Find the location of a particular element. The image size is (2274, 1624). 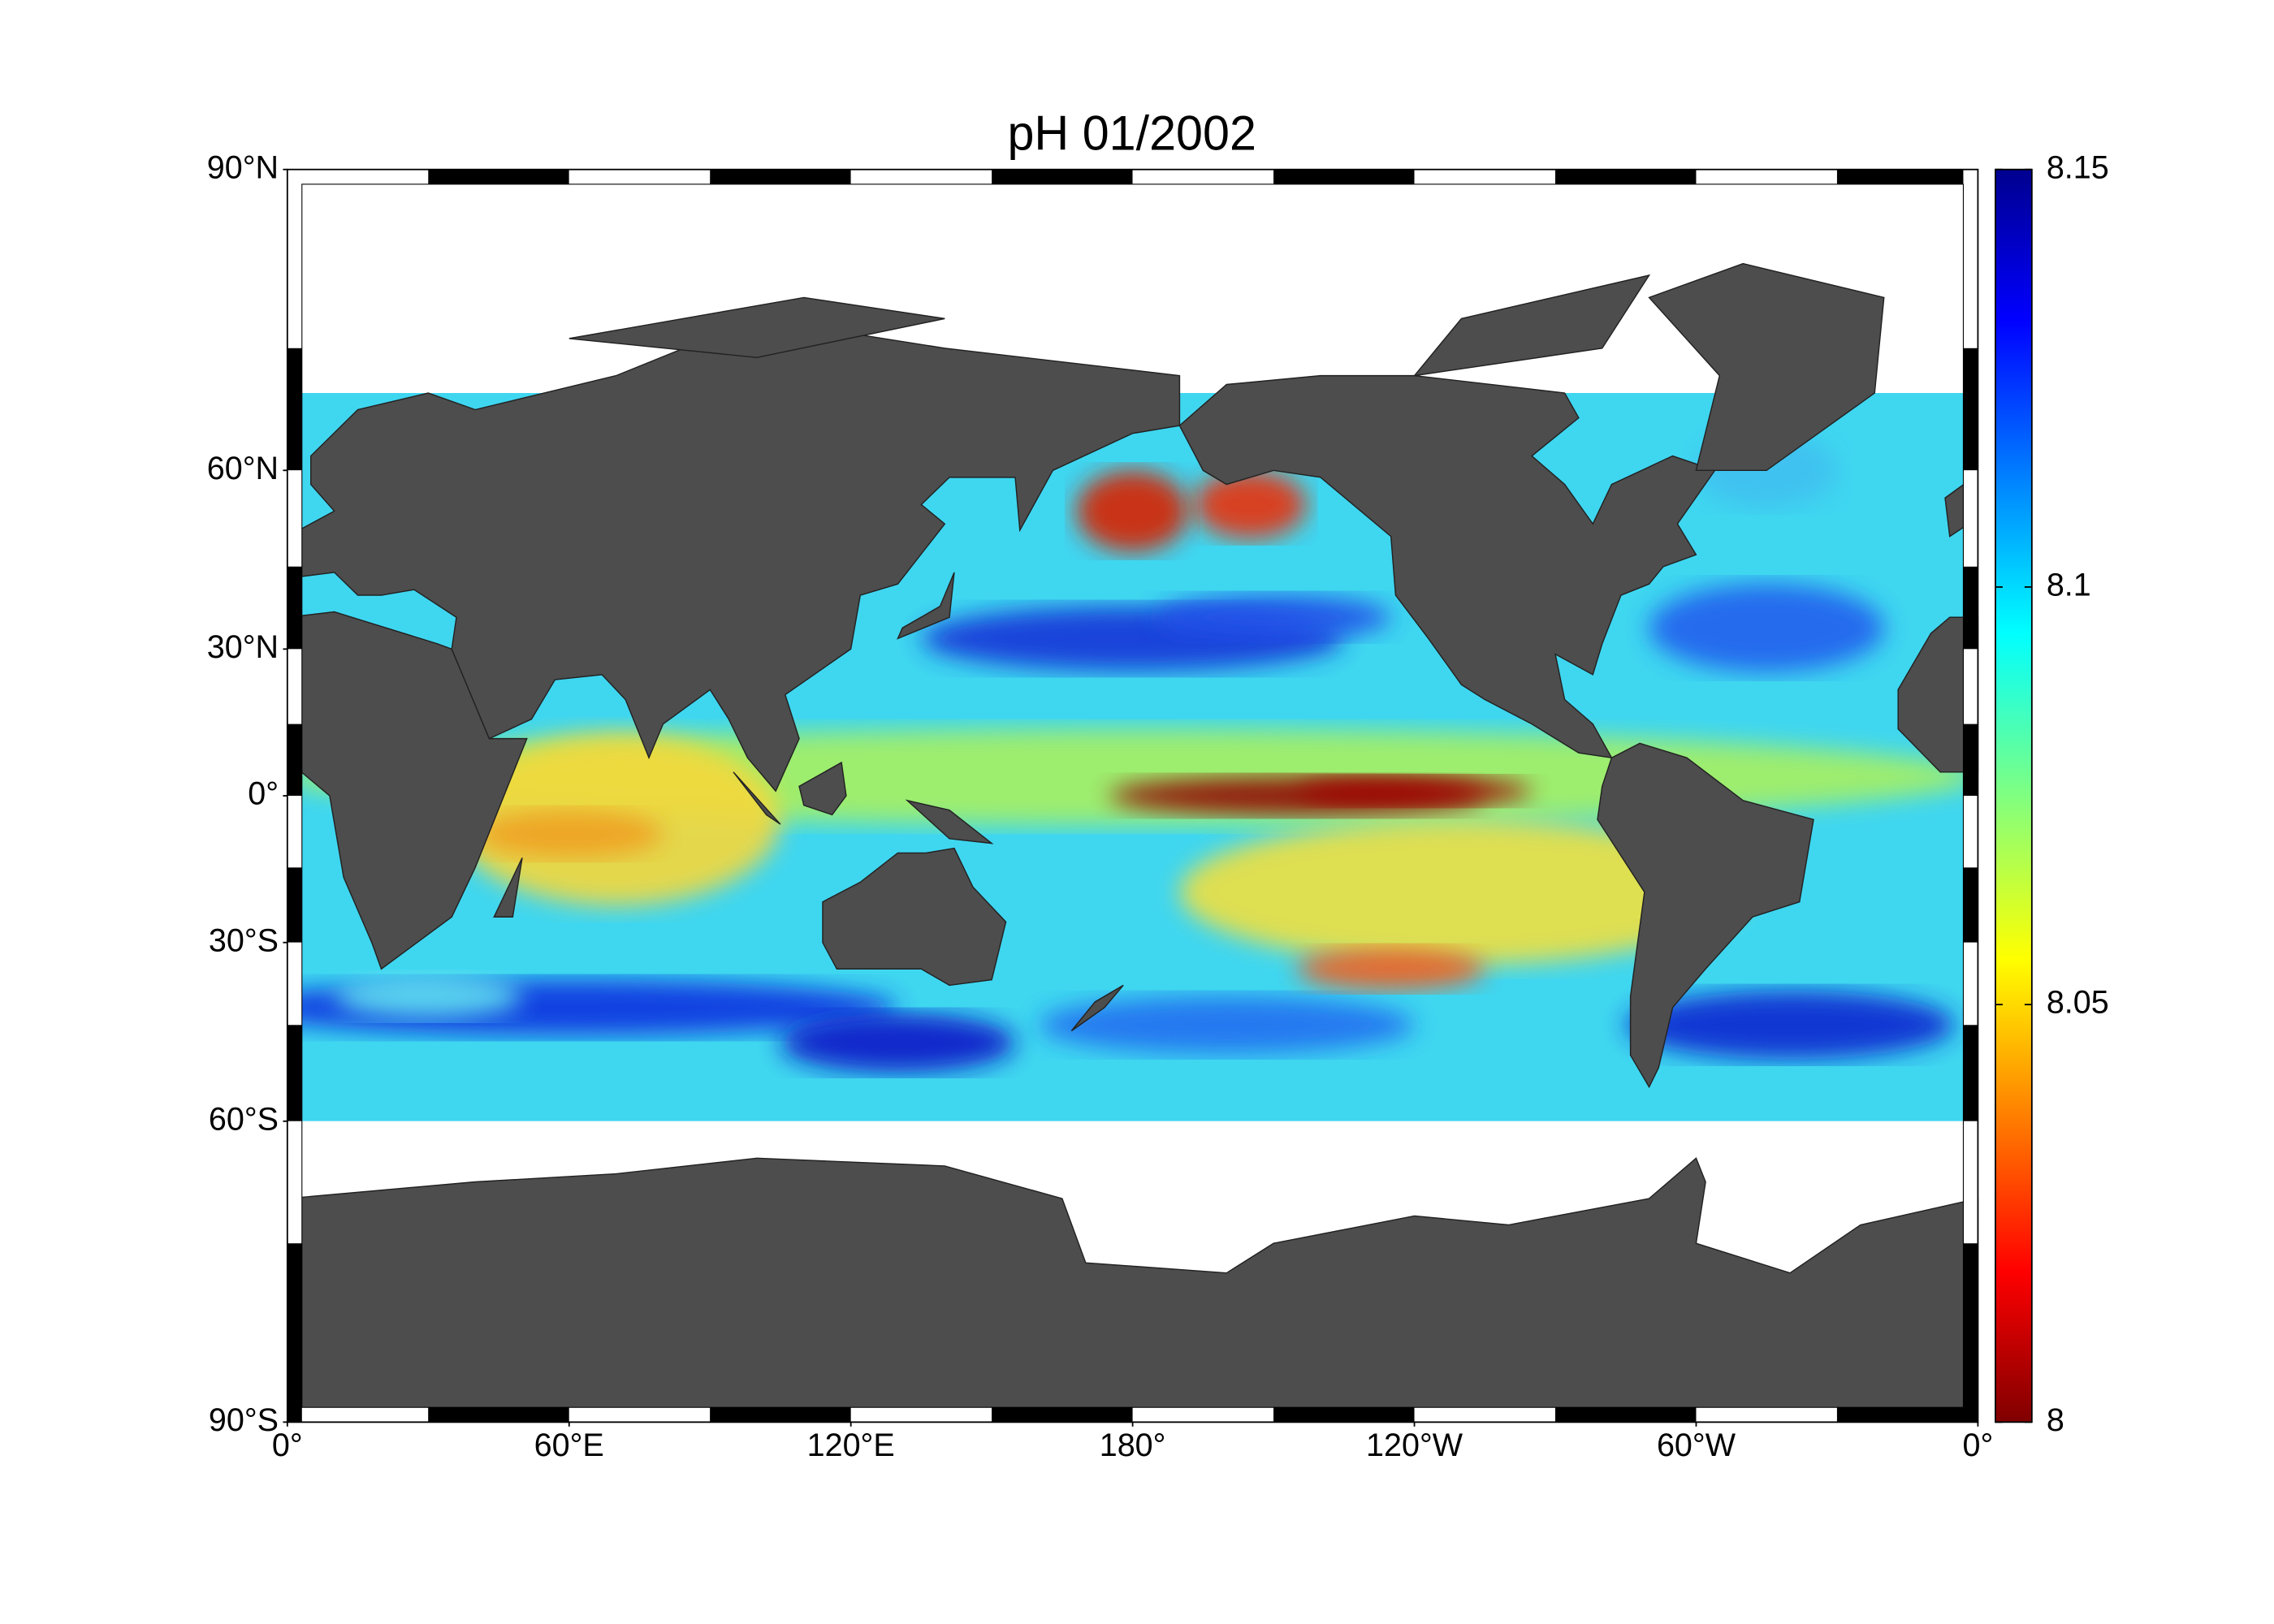

x-tick-label: 120°E is located at coordinates (851, 1445).